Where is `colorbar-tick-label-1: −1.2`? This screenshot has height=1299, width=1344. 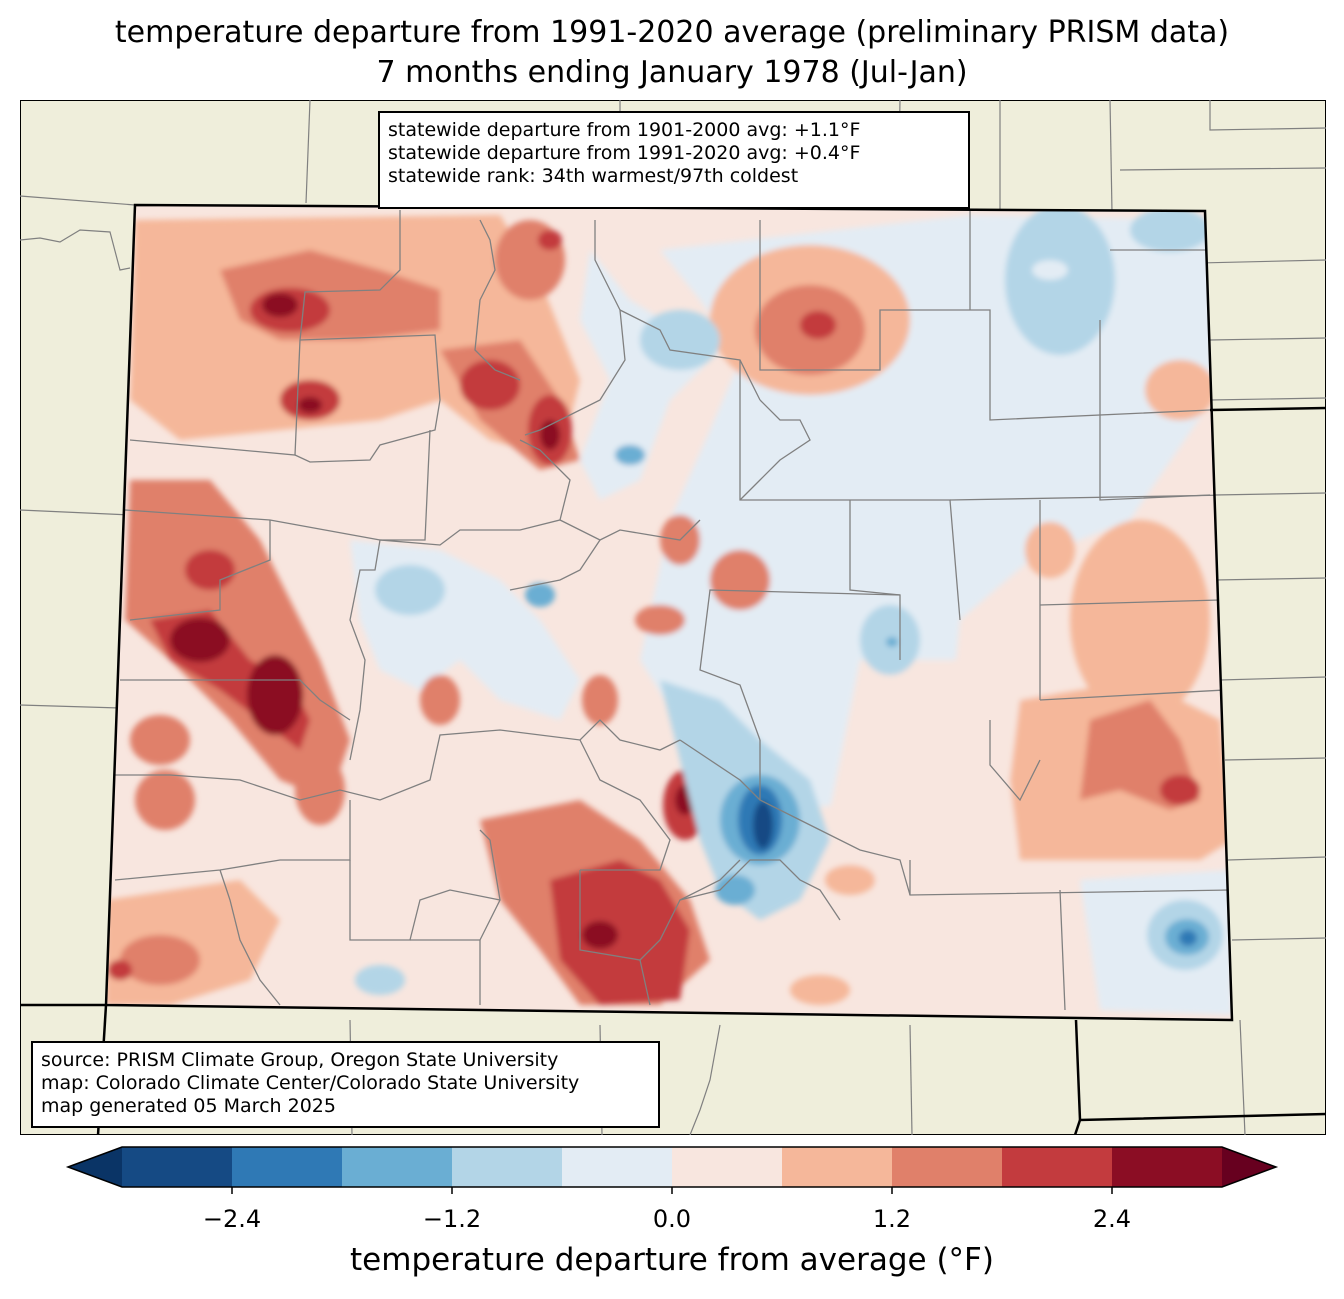 colorbar-tick-label-1: −1.2 is located at coordinates (452, 1219).